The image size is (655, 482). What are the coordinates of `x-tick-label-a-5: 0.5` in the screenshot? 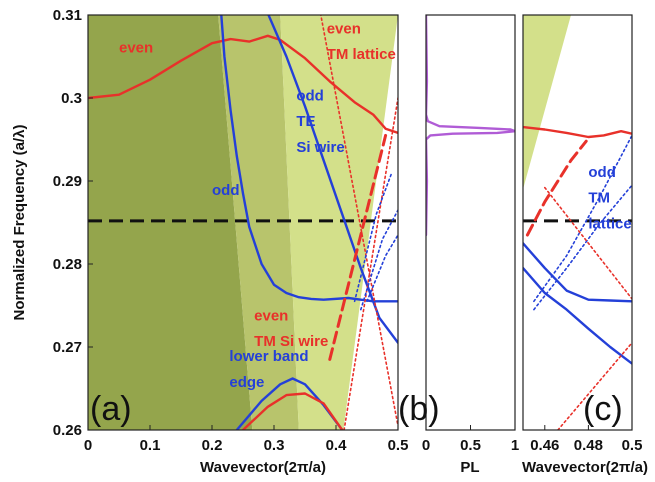 It's located at (398, 445).